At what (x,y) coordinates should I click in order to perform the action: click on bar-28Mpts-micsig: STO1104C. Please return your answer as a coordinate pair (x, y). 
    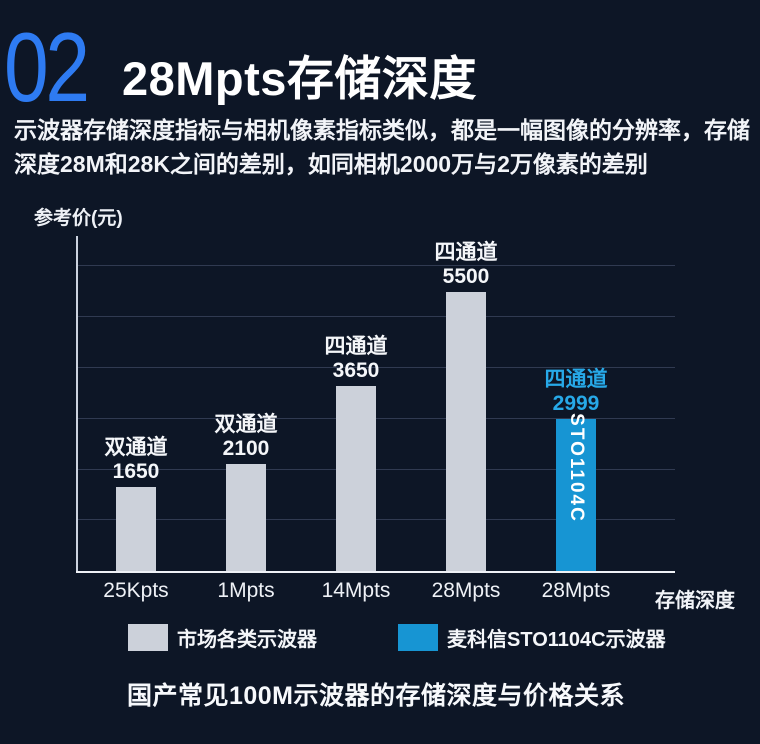
    Looking at the image, I should click on (576, 492).